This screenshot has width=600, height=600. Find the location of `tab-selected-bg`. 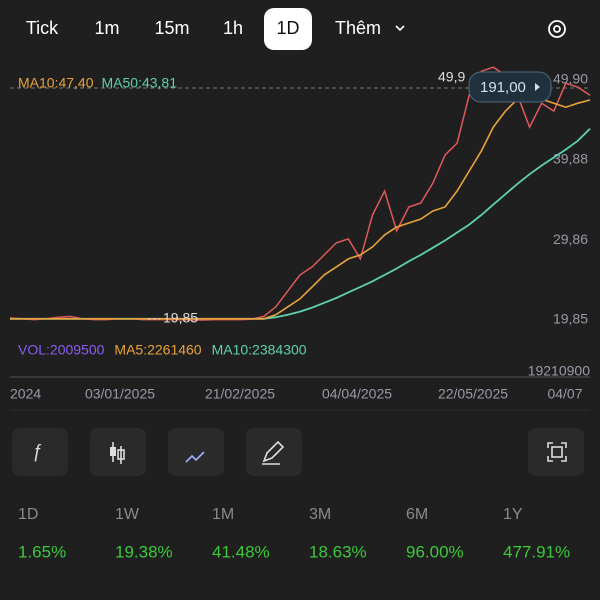

tab-selected-bg is located at coordinates (288, 29).